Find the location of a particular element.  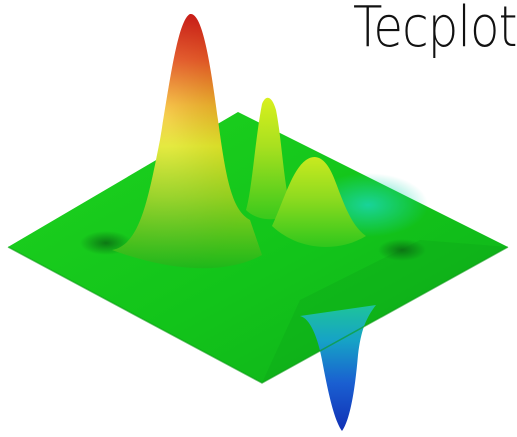

trough-surface is located at coordinates (338, 368).